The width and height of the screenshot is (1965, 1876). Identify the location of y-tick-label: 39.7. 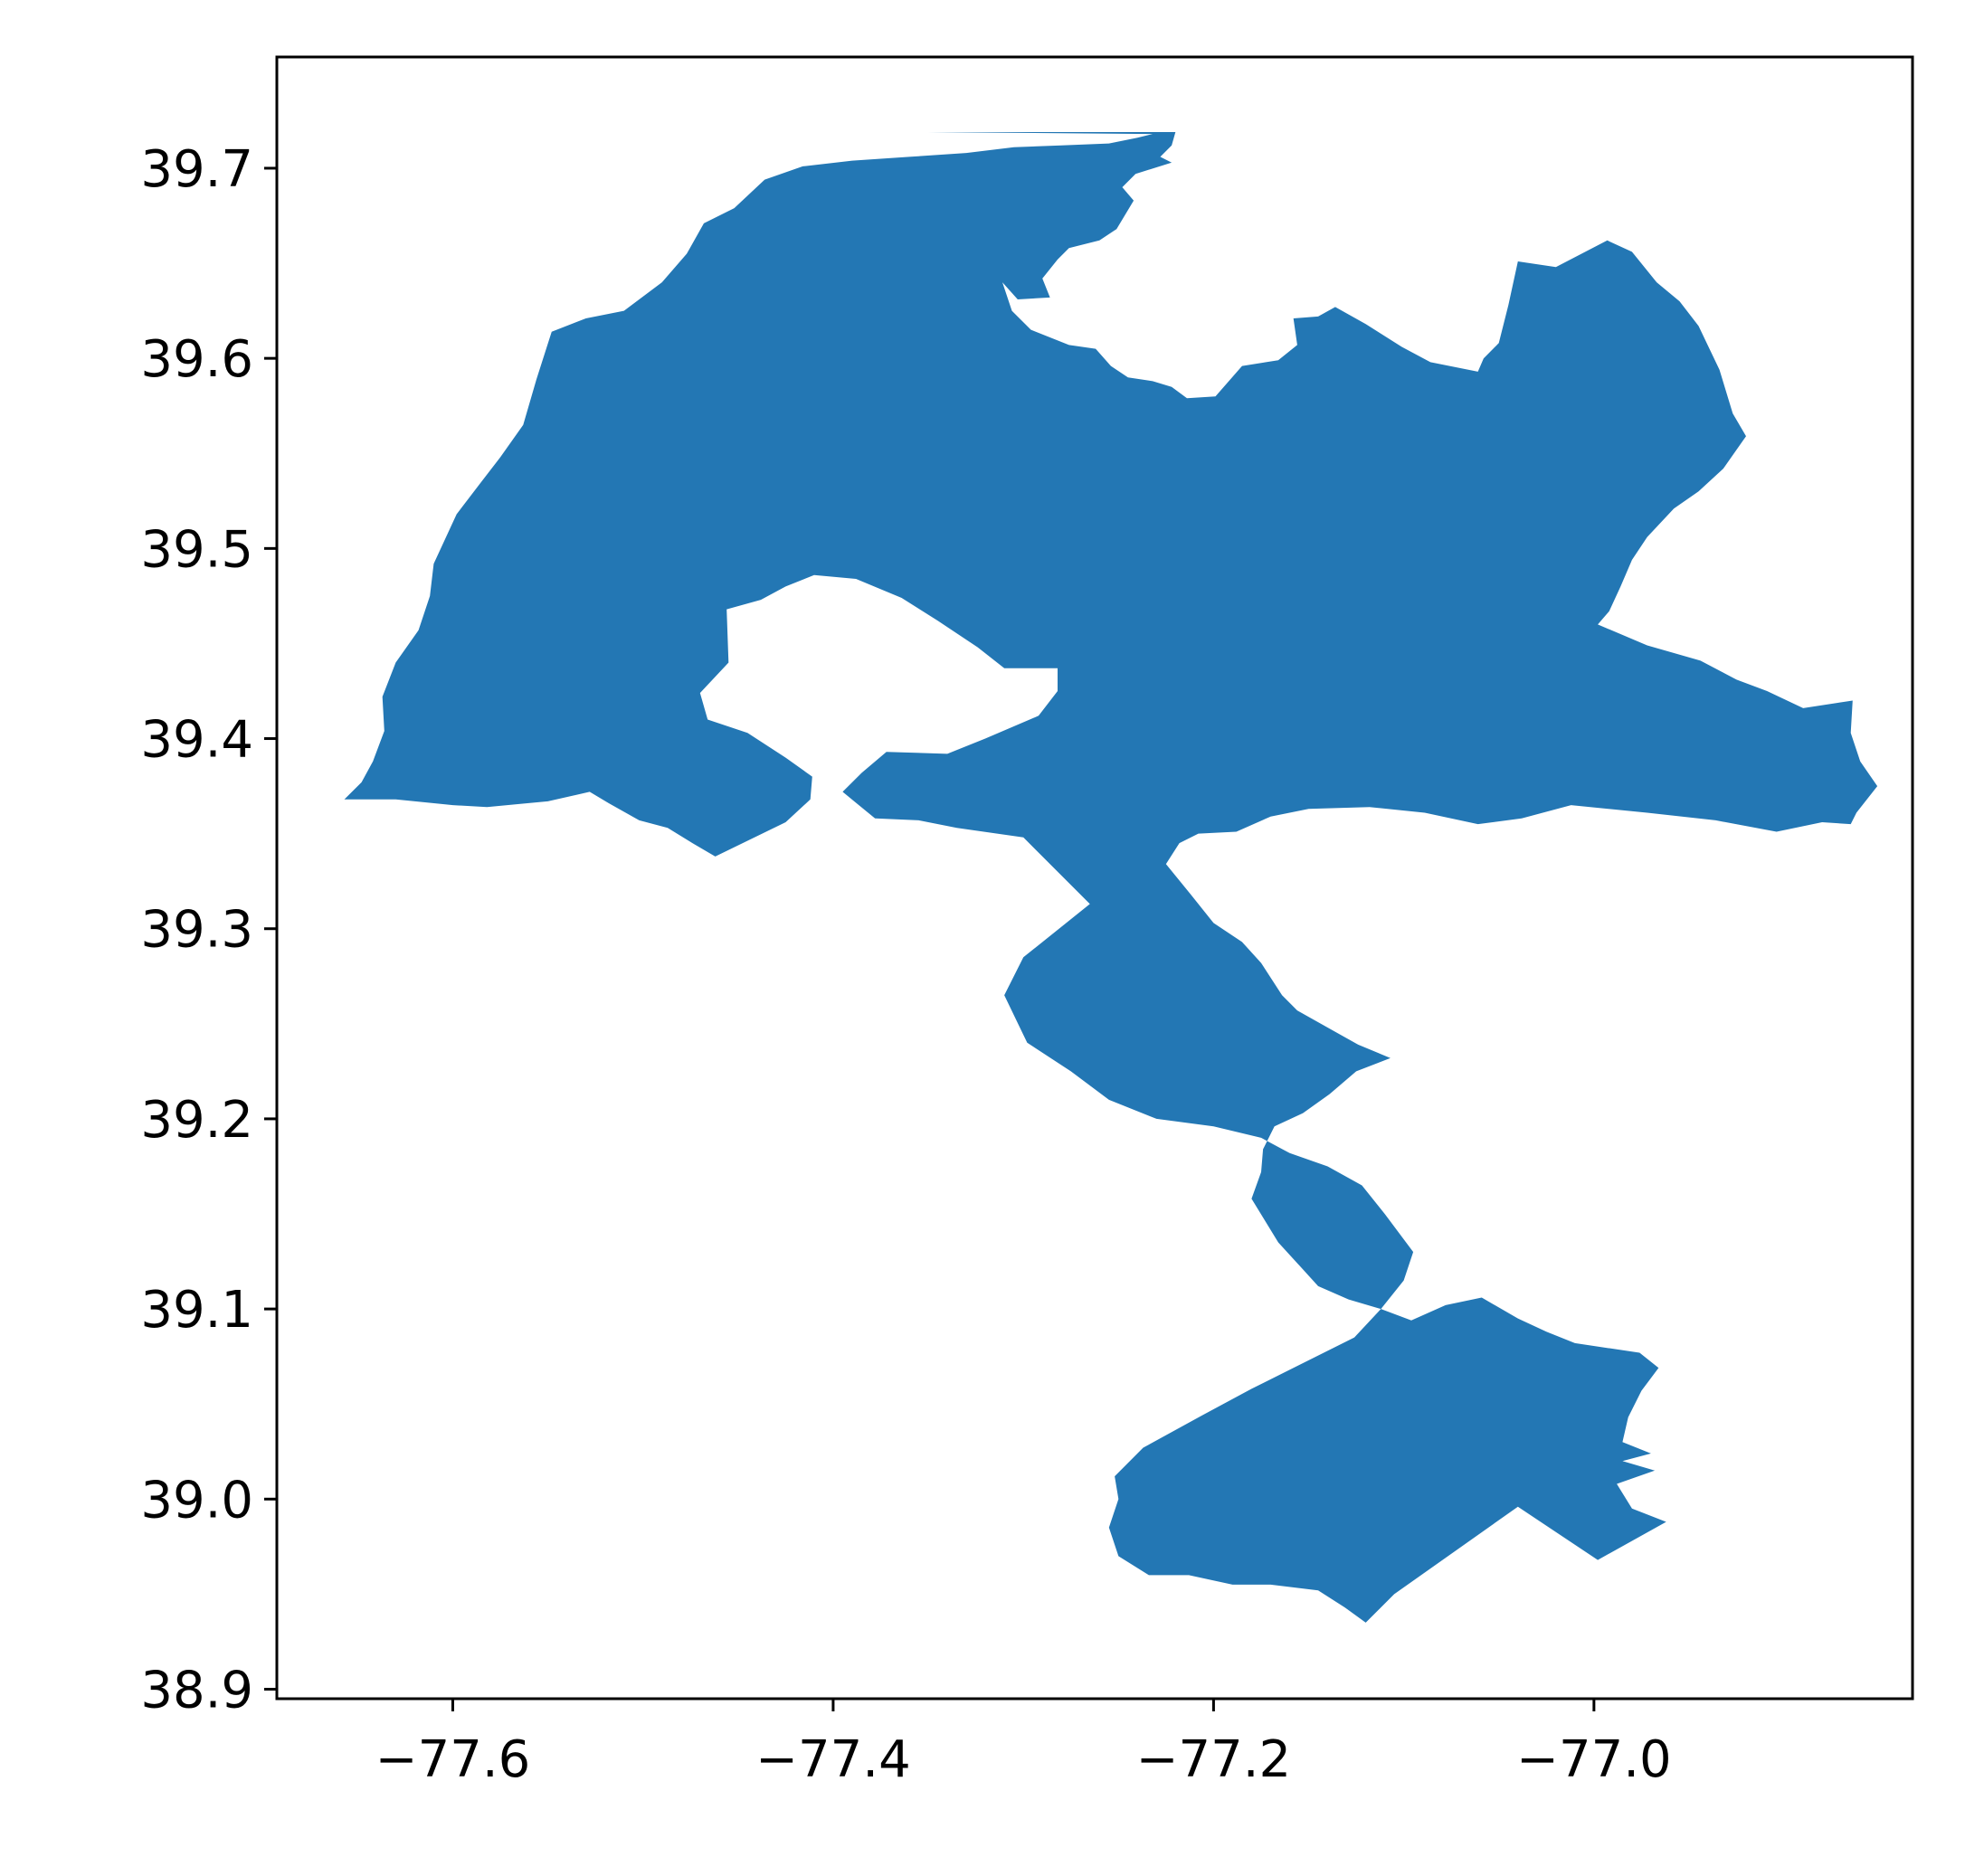
(197, 169).